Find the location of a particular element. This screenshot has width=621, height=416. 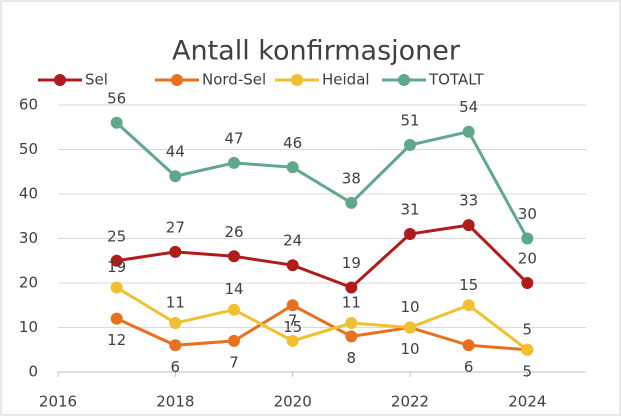

x-tick-label: 2020 is located at coordinates (293, 402).